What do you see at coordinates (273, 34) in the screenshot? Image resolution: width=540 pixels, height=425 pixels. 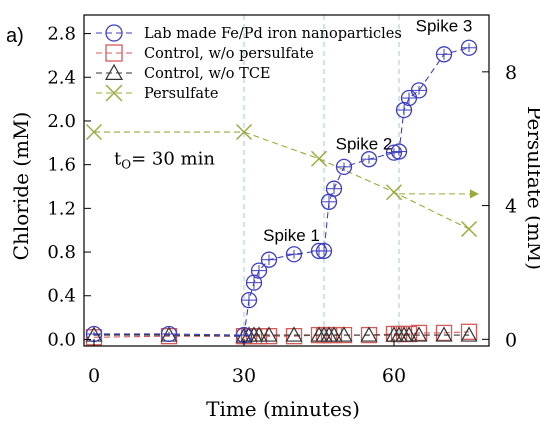 I see `legend-label: Lab made Fe/Pd iron nanoparticles` at bounding box center [273, 34].